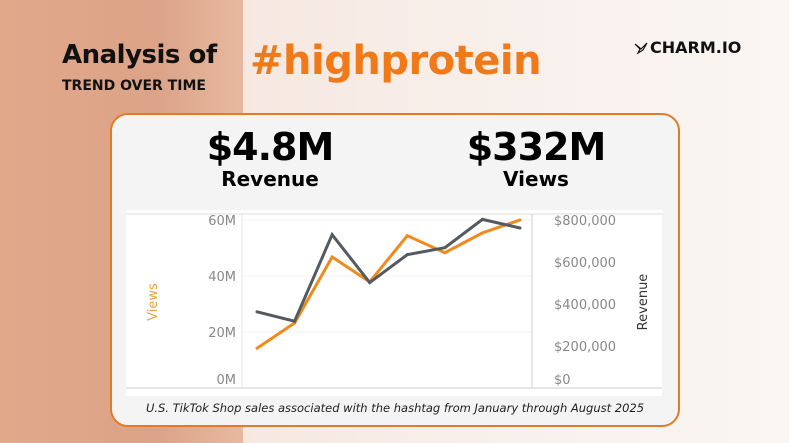 The image size is (789, 443). I want to click on series-line-views, so click(388, 284).